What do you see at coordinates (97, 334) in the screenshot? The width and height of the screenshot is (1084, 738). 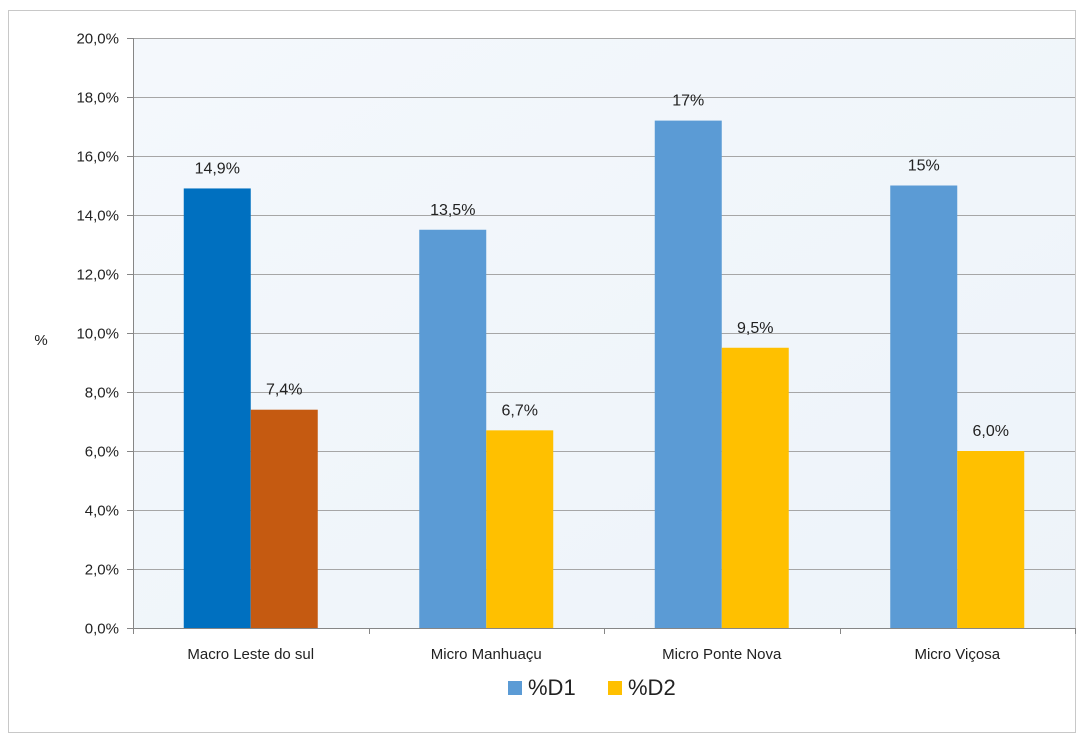 I see `y-tick-label: 10,0%` at bounding box center [97, 334].